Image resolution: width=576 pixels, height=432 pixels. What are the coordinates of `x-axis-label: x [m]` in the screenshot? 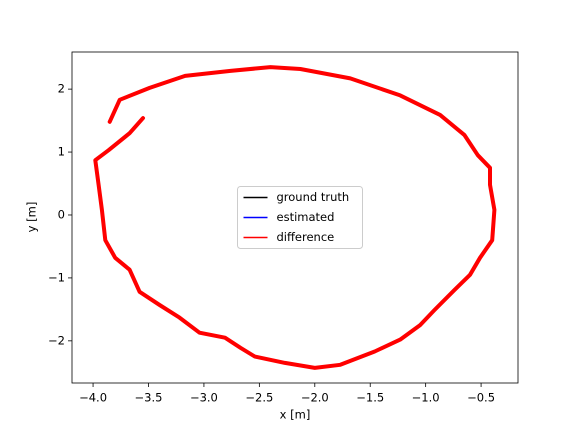 It's located at (295, 415).